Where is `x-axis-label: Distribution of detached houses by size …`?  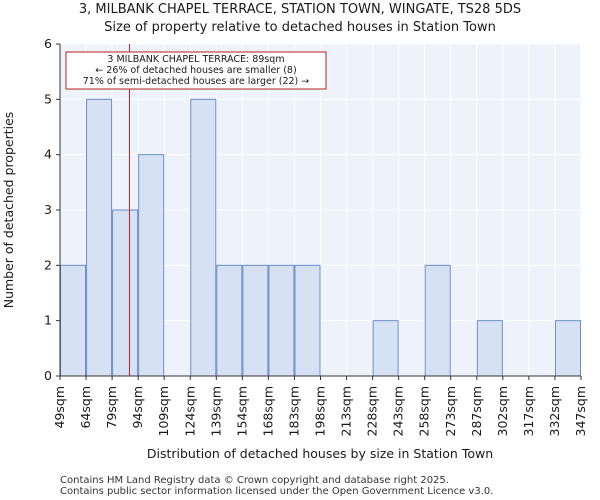
x-axis-label: Distribution of detached houses by size … is located at coordinates (320, 453).